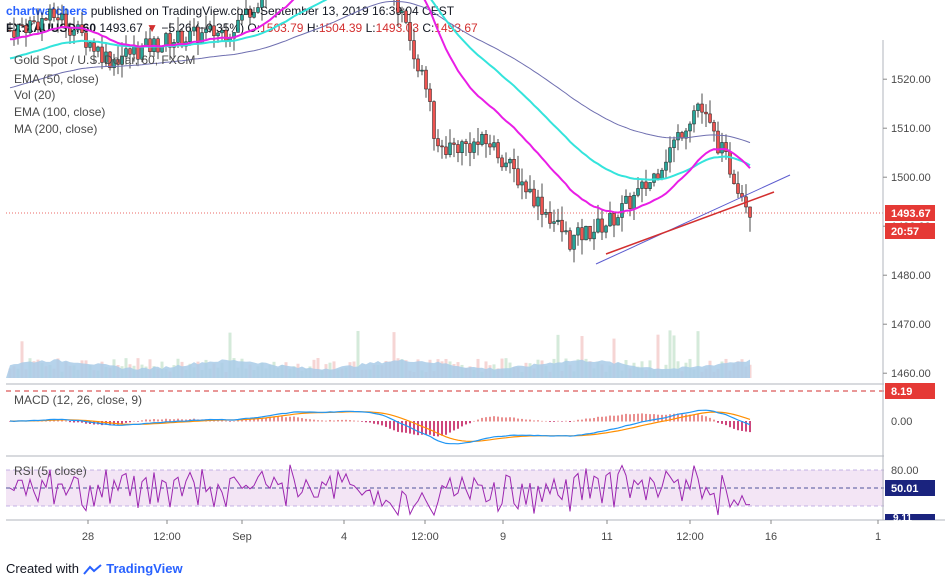  I want to click on tradingview-brand: TradingView, so click(144, 568).